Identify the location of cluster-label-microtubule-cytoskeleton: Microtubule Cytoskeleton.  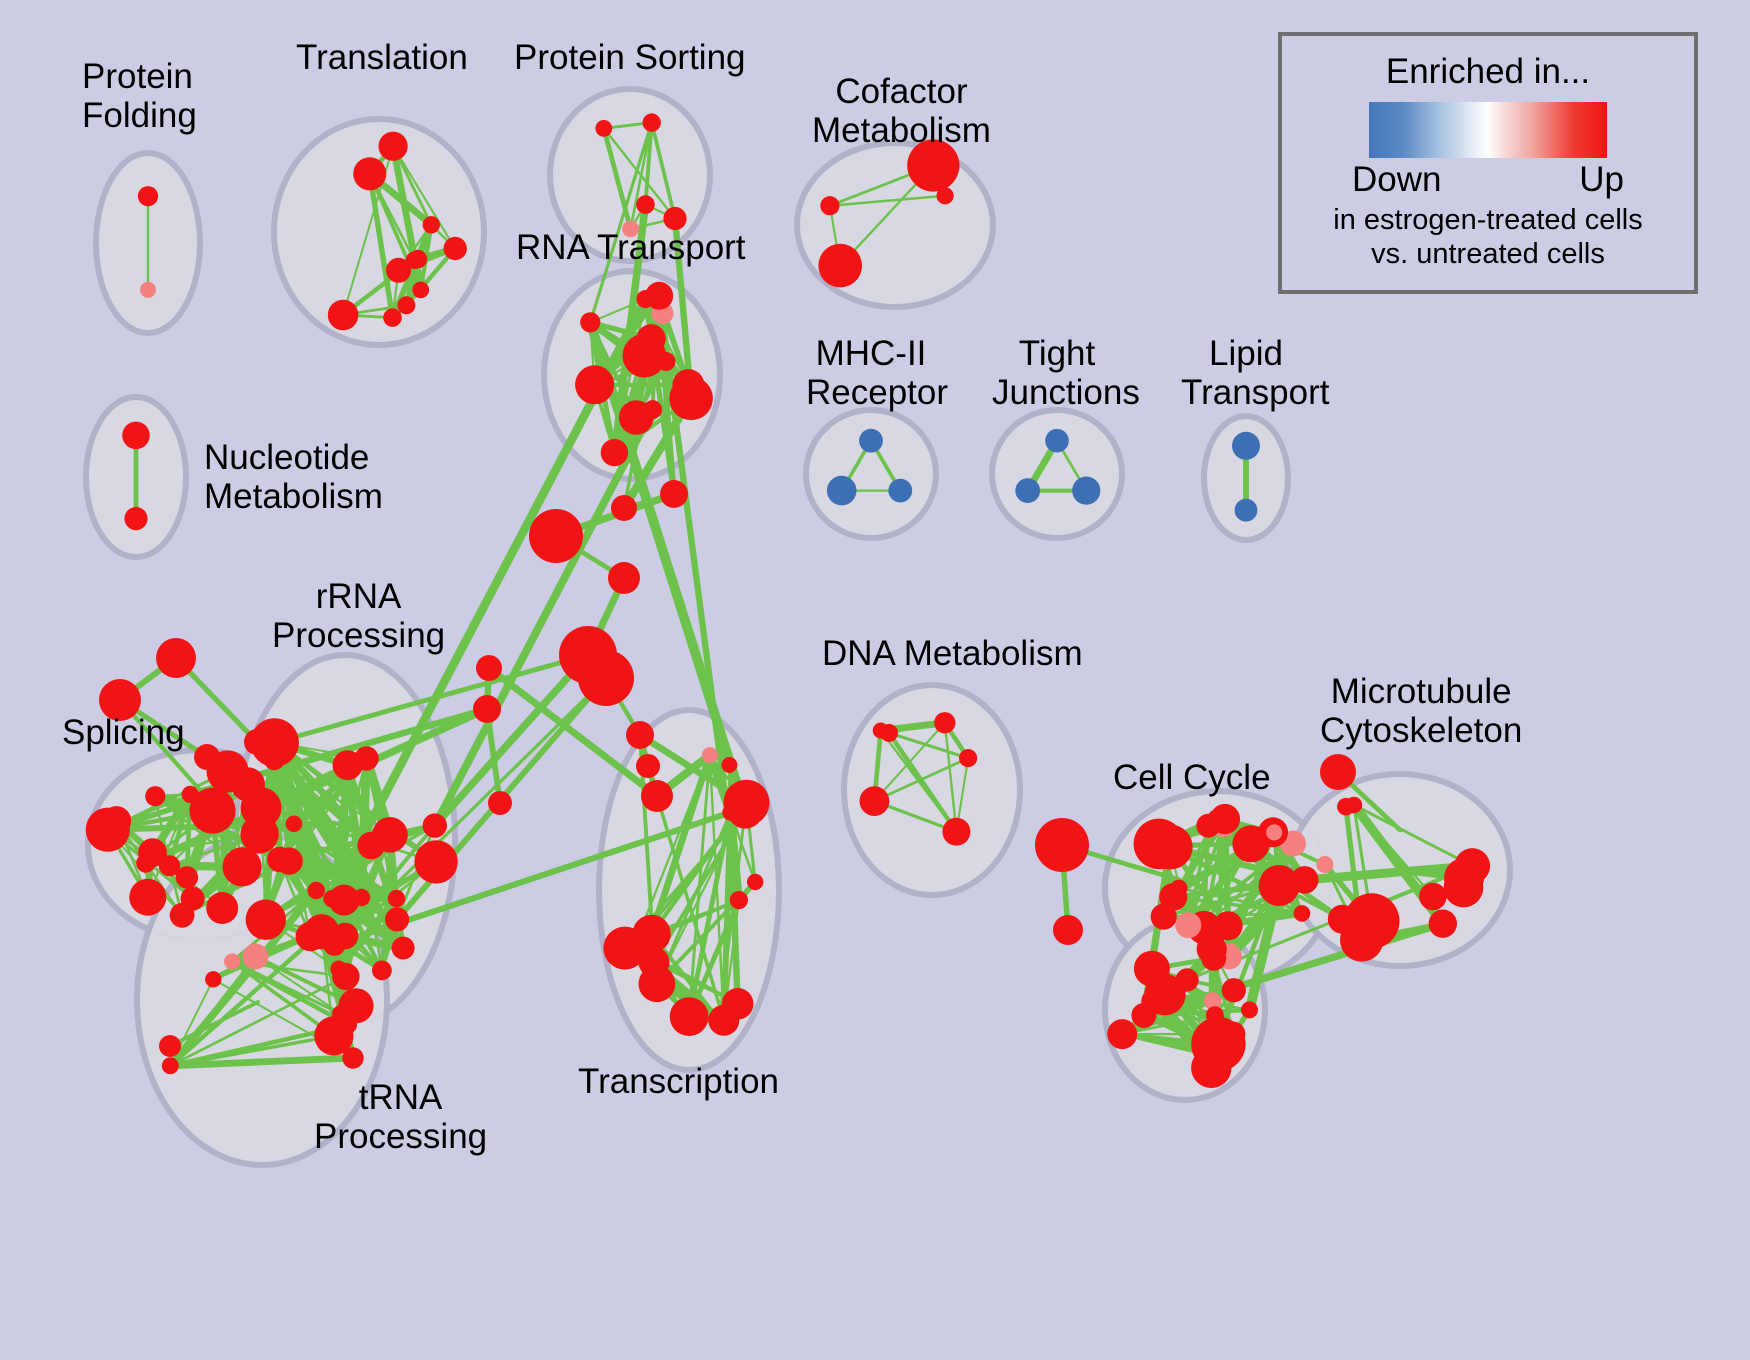
(1421, 711).